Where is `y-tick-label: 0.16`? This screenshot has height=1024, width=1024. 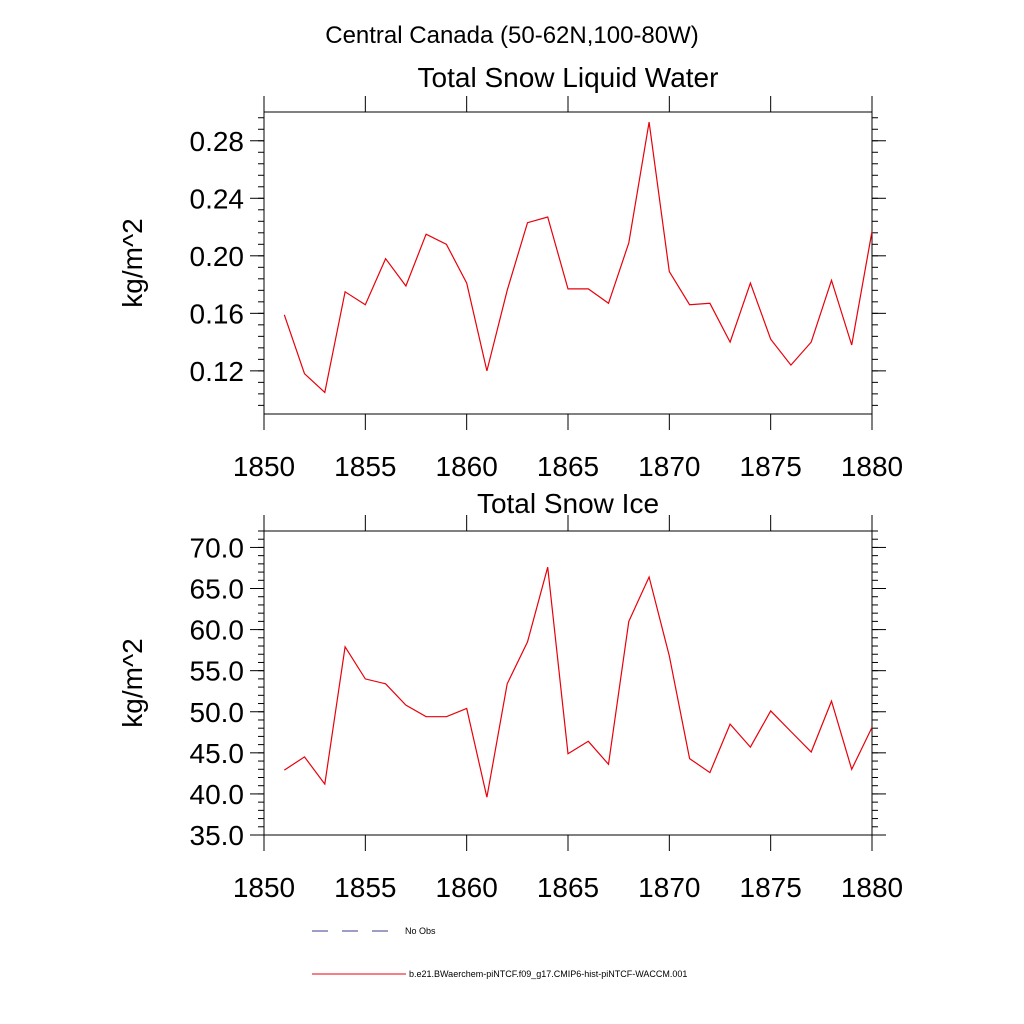
y-tick-label: 0.16 is located at coordinates (217, 313).